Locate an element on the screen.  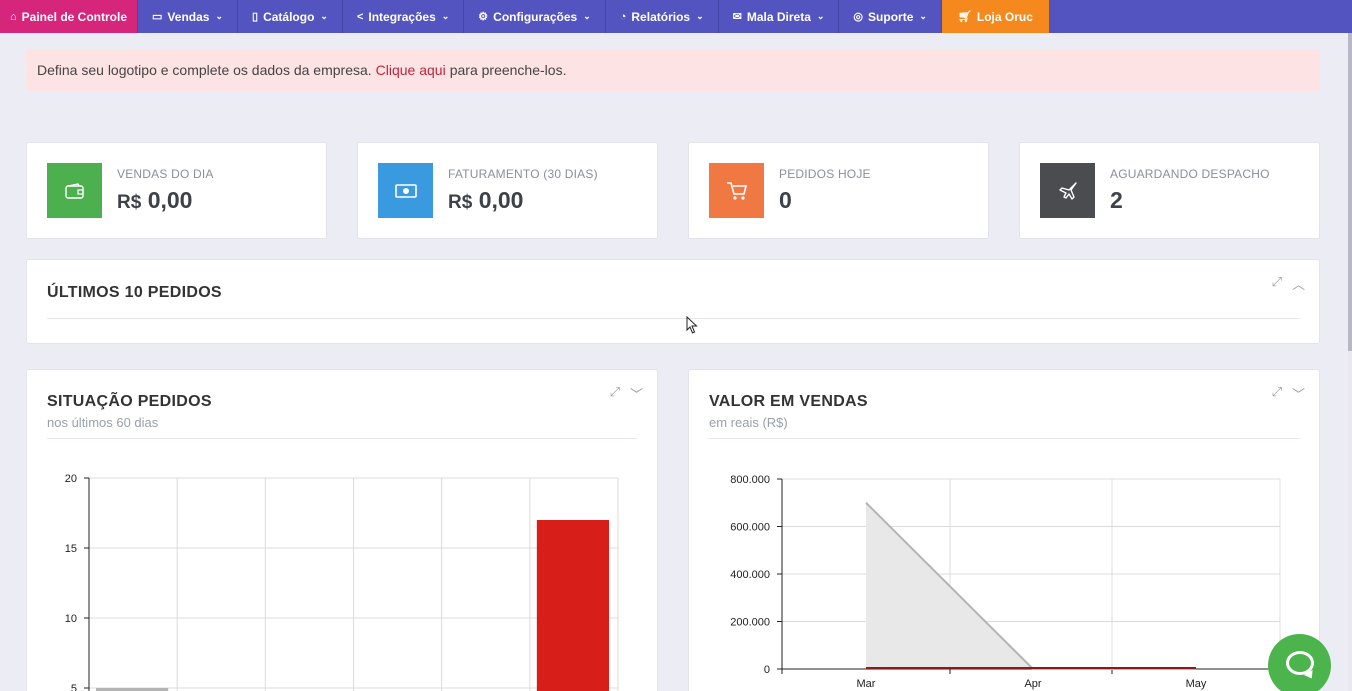
share-icon: < is located at coordinates (360, 16).